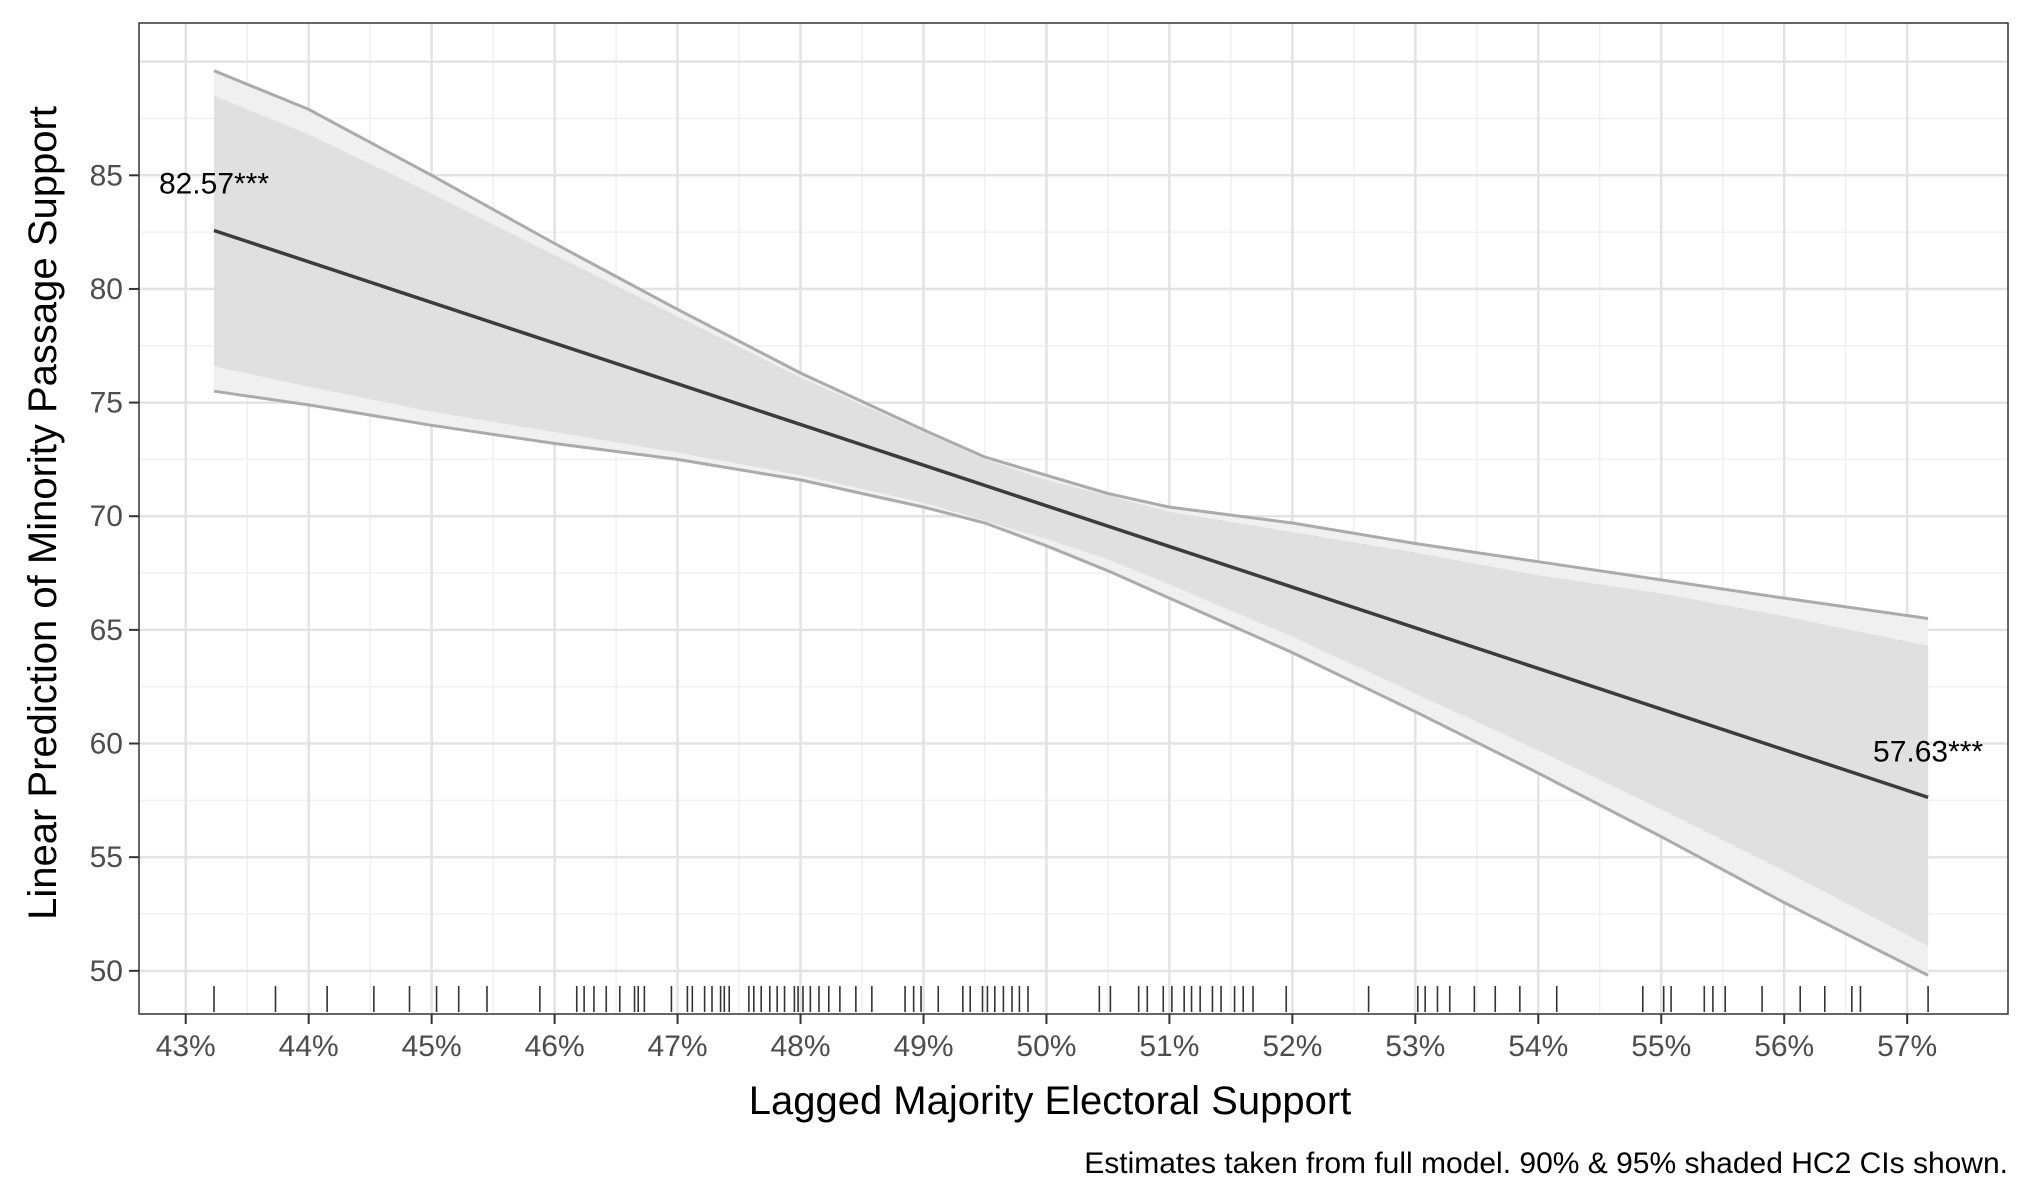  What do you see at coordinates (106, 744) in the screenshot?
I see `y-tick-label: 60` at bounding box center [106, 744].